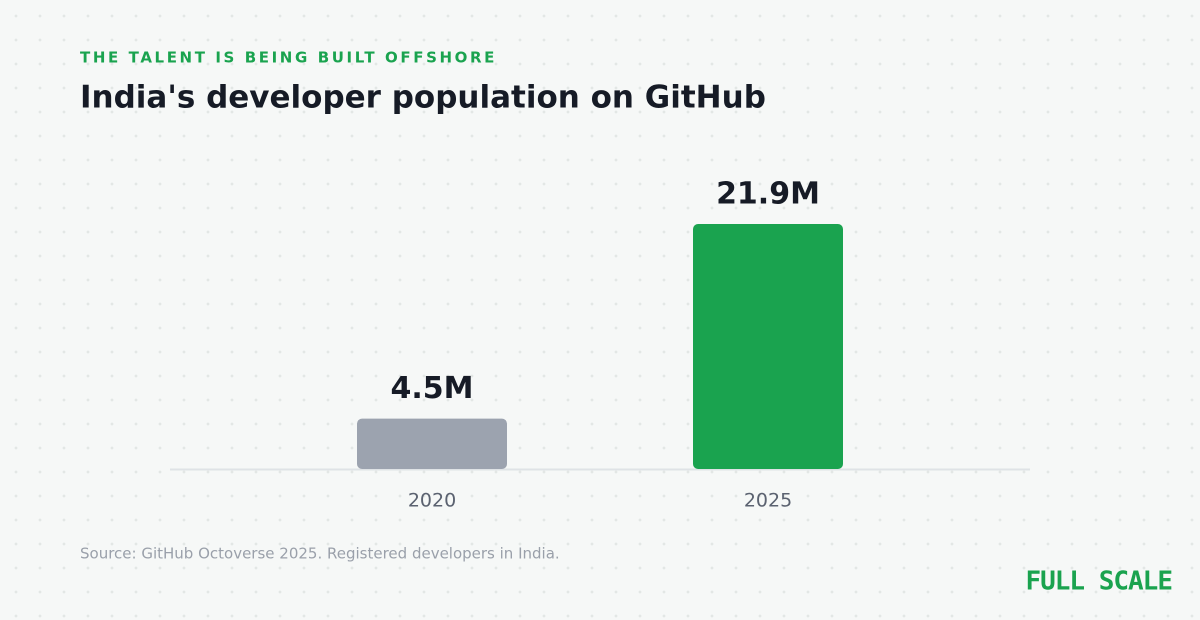 The height and width of the screenshot is (620, 1200). What do you see at coordinates (423, 98) in the screenshot?
I see `chart-title: India's developer population on GitHub` at bounding box center [423, 98].